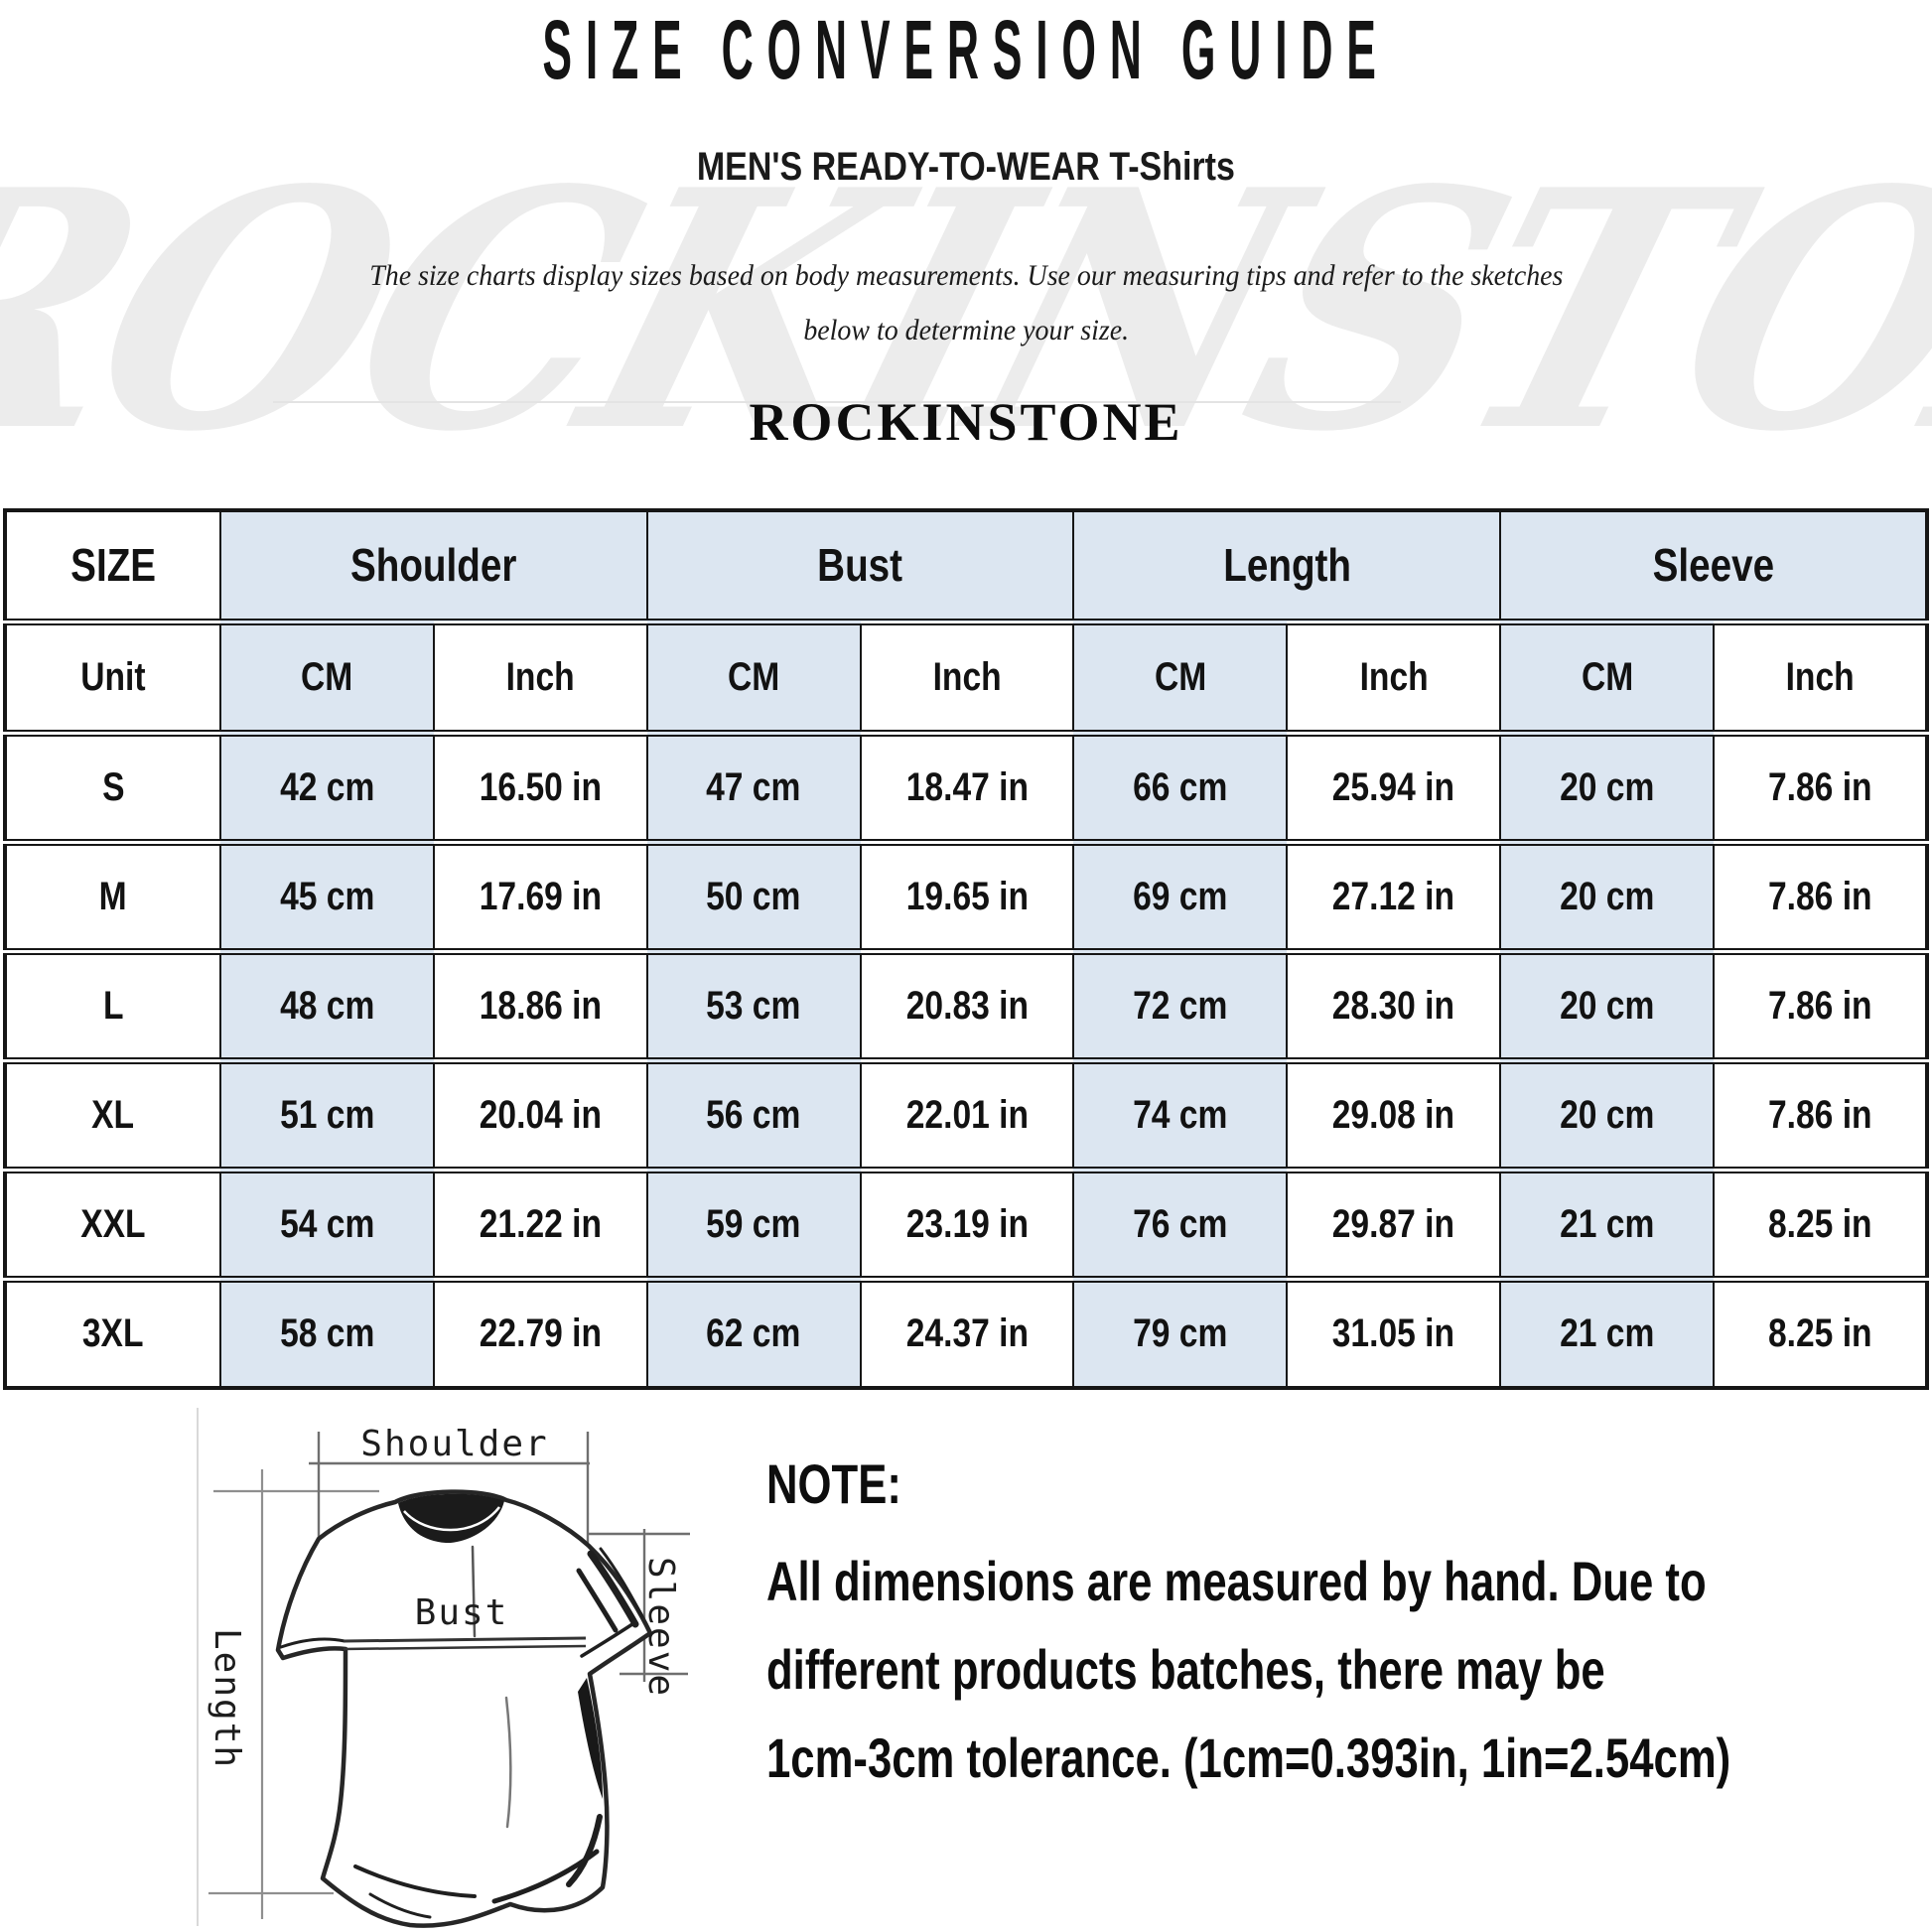 The height and width of the screenshot is (1932, 1932). I want to click on measurement-cell: 24.37 in, so click(967, 1334).